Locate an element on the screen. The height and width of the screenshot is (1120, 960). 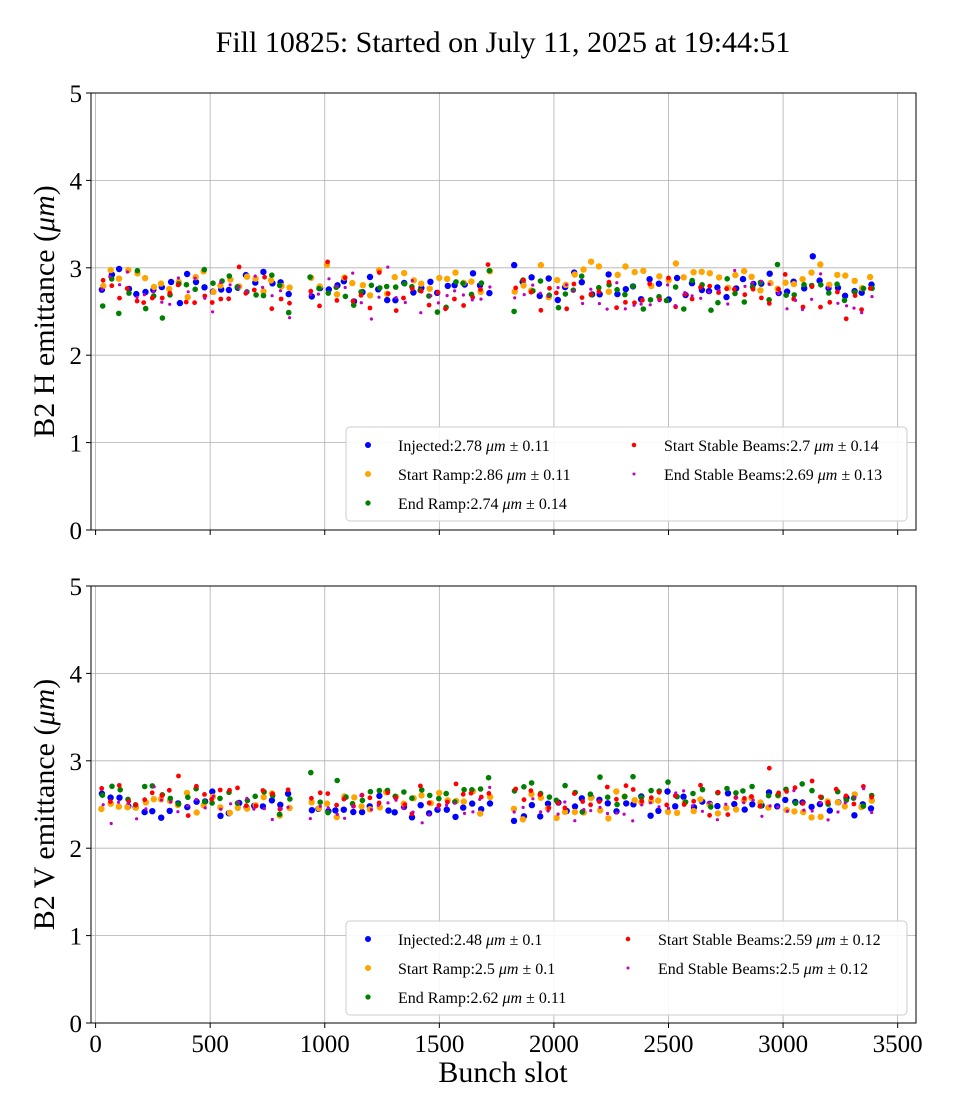
y-tick-label: 0 is located at coordinates (76, 1024).